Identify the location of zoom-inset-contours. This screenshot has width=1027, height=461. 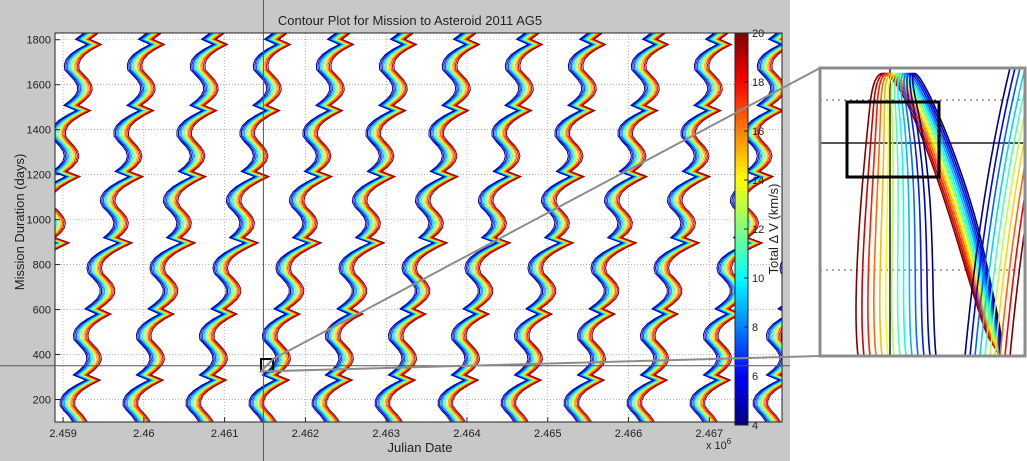
(922, 212).